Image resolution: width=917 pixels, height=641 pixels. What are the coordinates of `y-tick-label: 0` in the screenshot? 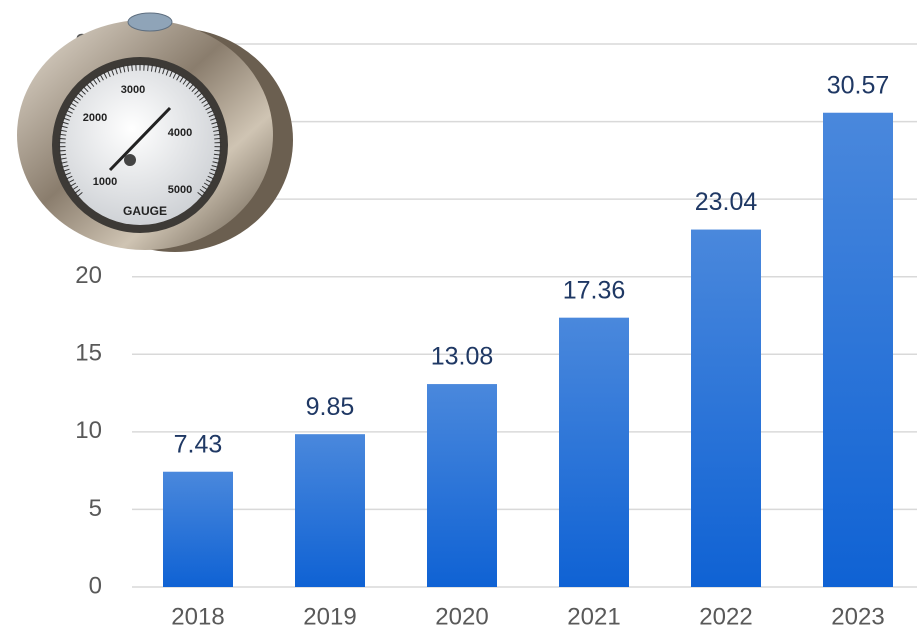 It's located at (95, 585).